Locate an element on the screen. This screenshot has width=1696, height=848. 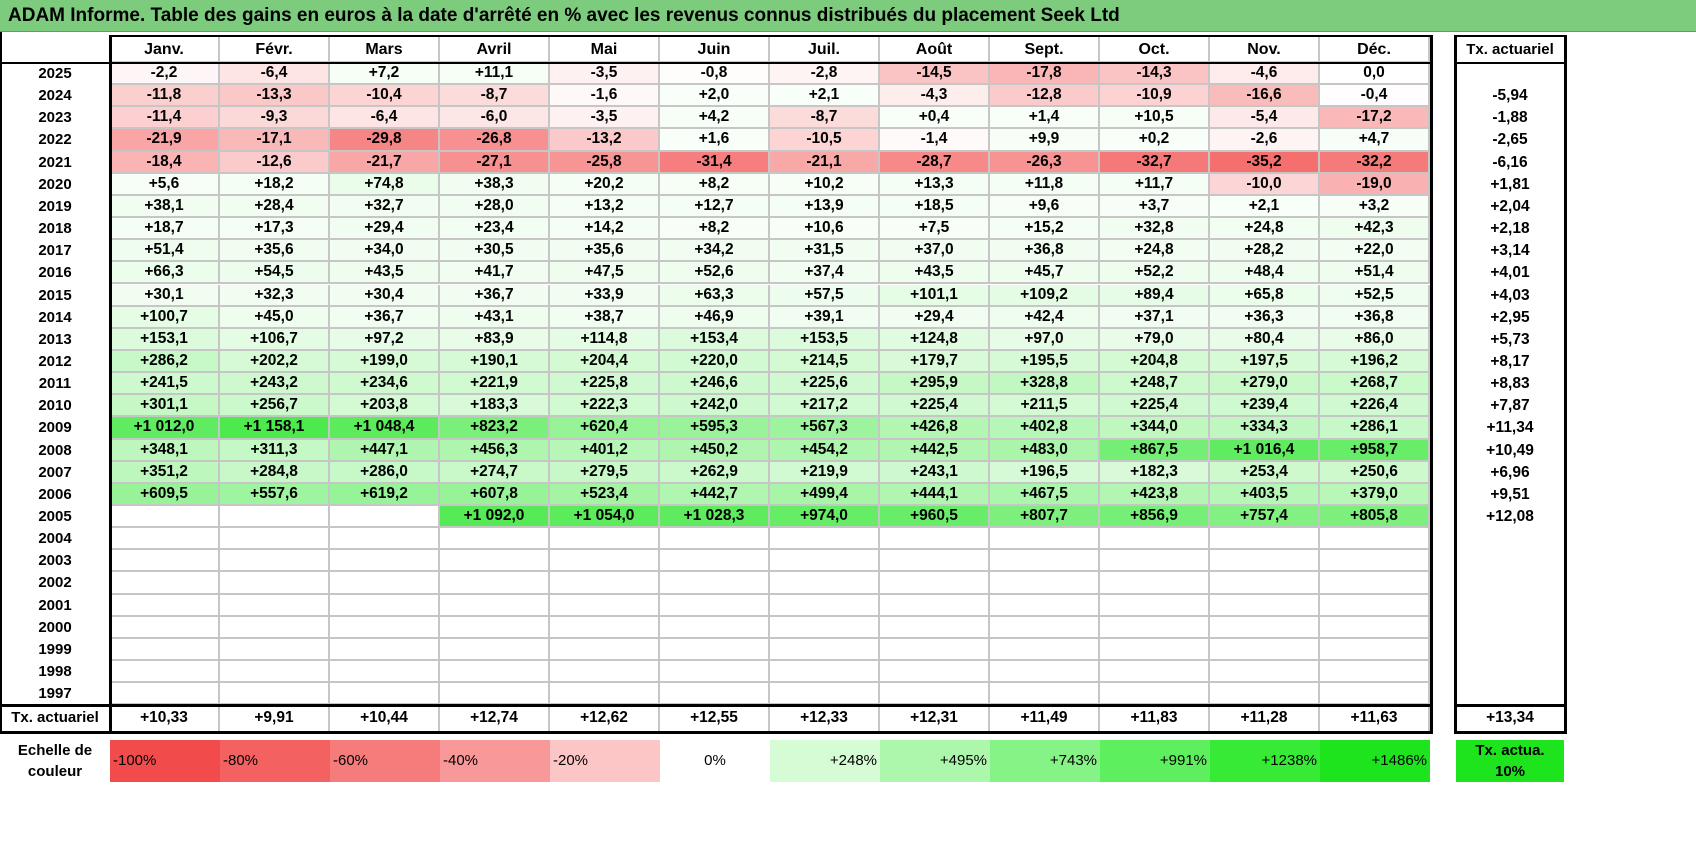
gain-cell: +36,8 is located at coordinates (1045, 251).